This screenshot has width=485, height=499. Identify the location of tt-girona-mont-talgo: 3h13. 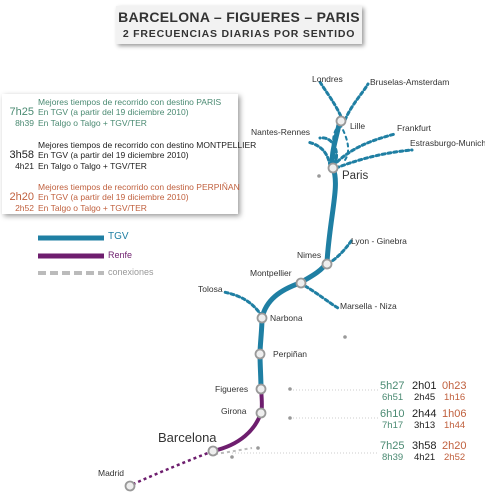
(425, 425).